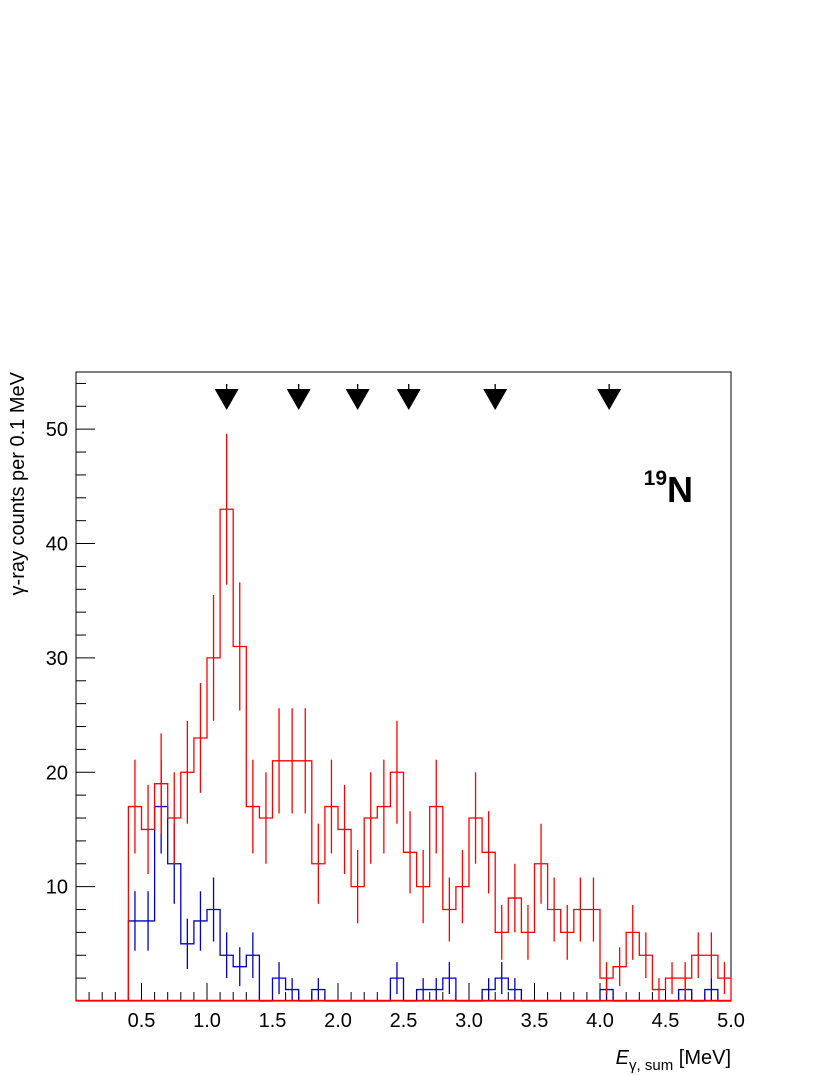 The width and height of the screenshot is (830, 1075). I want to click on x-tick-label: 4.5, so click(666, 1021).